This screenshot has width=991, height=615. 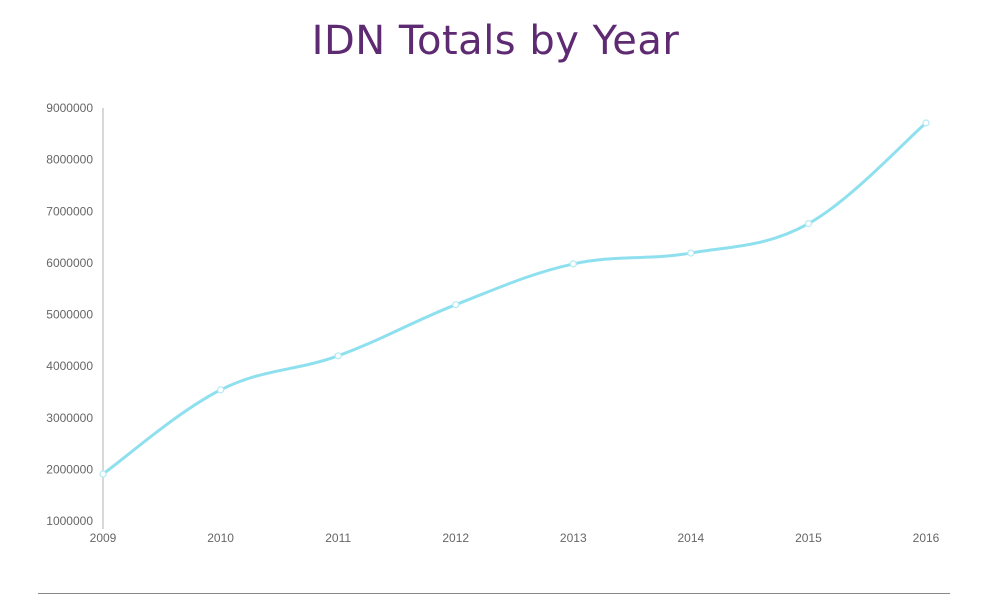 I want to click on x-tick-label: 2016, so click(x=926, y=538).